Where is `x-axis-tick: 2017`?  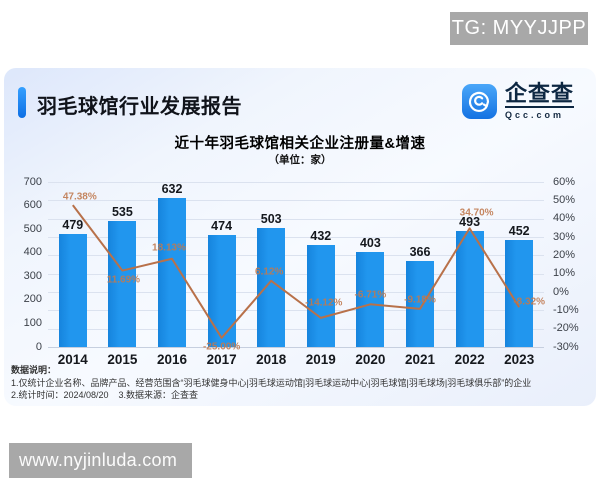 x-axis-tick: 2017 is located at coordinates (221, 359).